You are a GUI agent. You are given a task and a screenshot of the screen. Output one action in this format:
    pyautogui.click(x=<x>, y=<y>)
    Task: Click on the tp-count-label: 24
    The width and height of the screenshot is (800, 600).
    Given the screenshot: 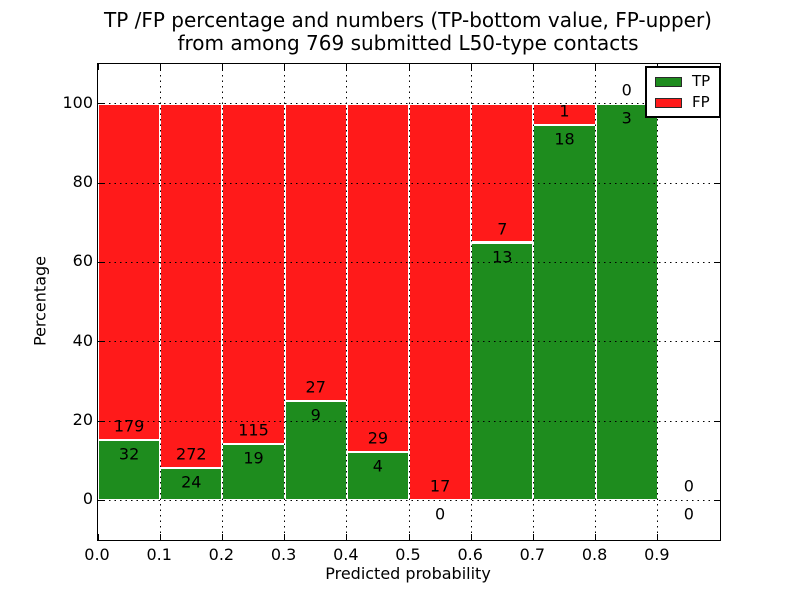 What is the action you would take?
    pyautogui.click(x=191, y=482)
    